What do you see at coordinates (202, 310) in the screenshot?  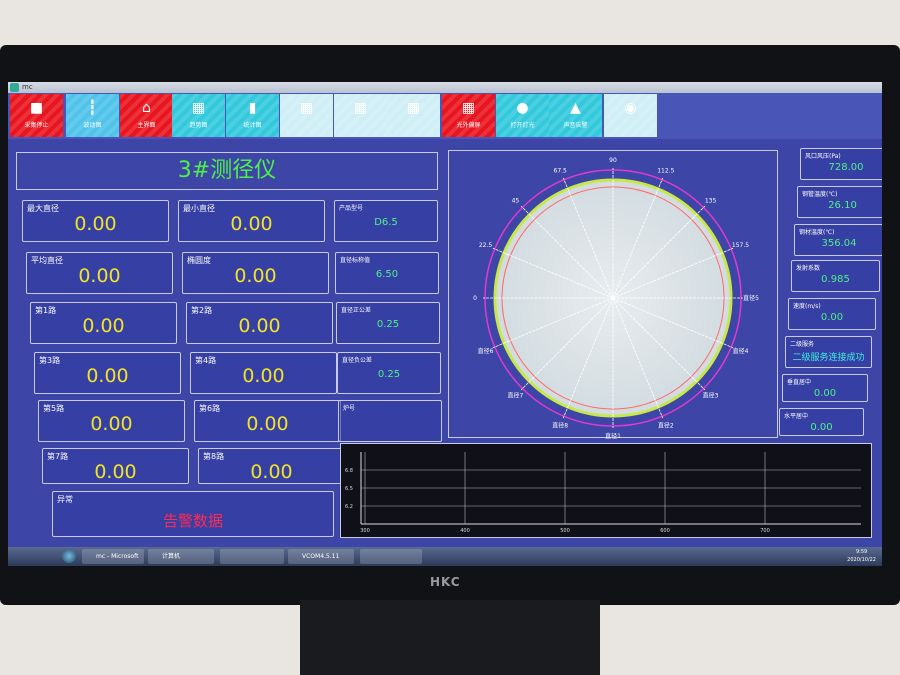 I see `card-label: 第2路` at bounding box center [202, 310].